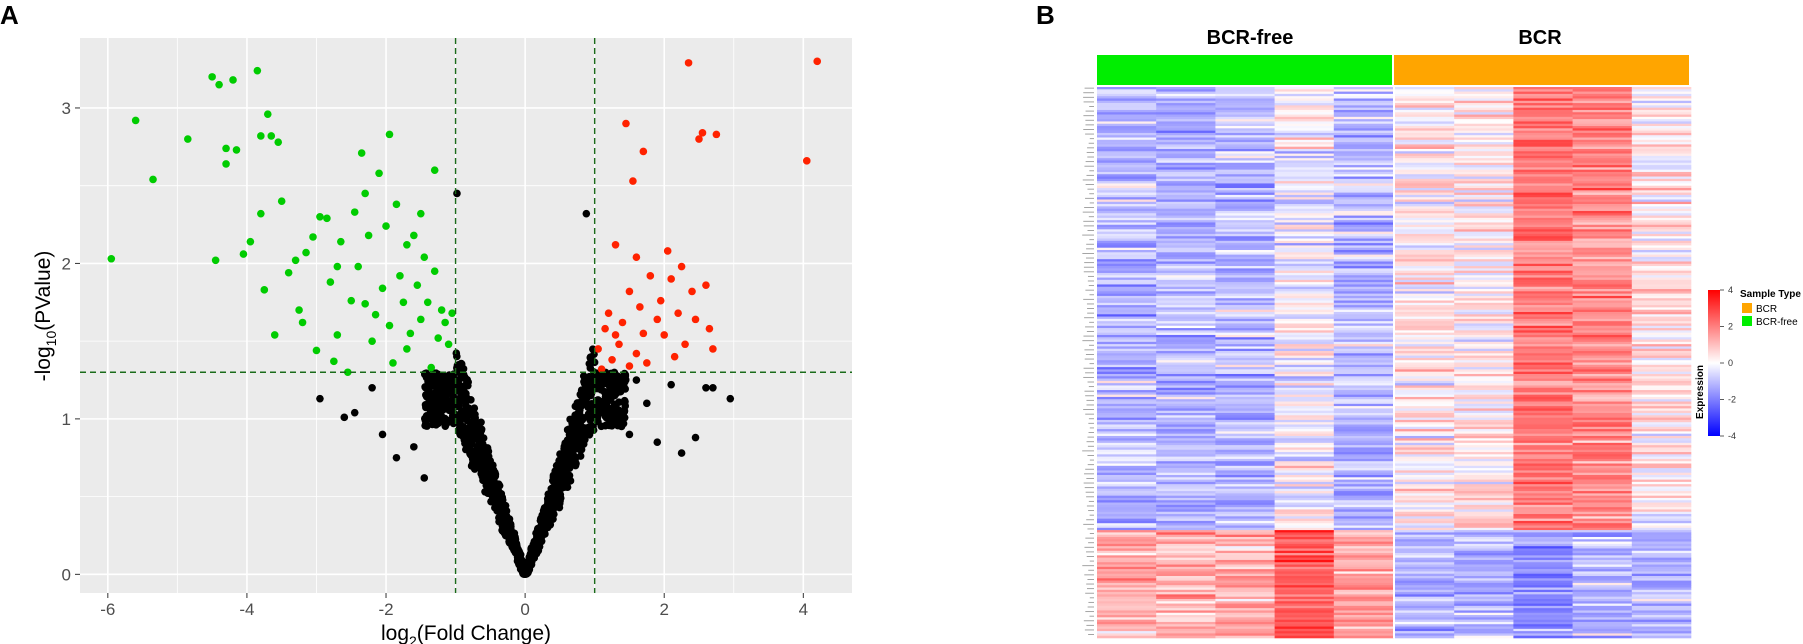 This screenshot has height=644, width=1803. What do you see at coordinates (66, 263) in the screenshot?
I see `y-tick-label: 2` at bounding box center [66, 263].